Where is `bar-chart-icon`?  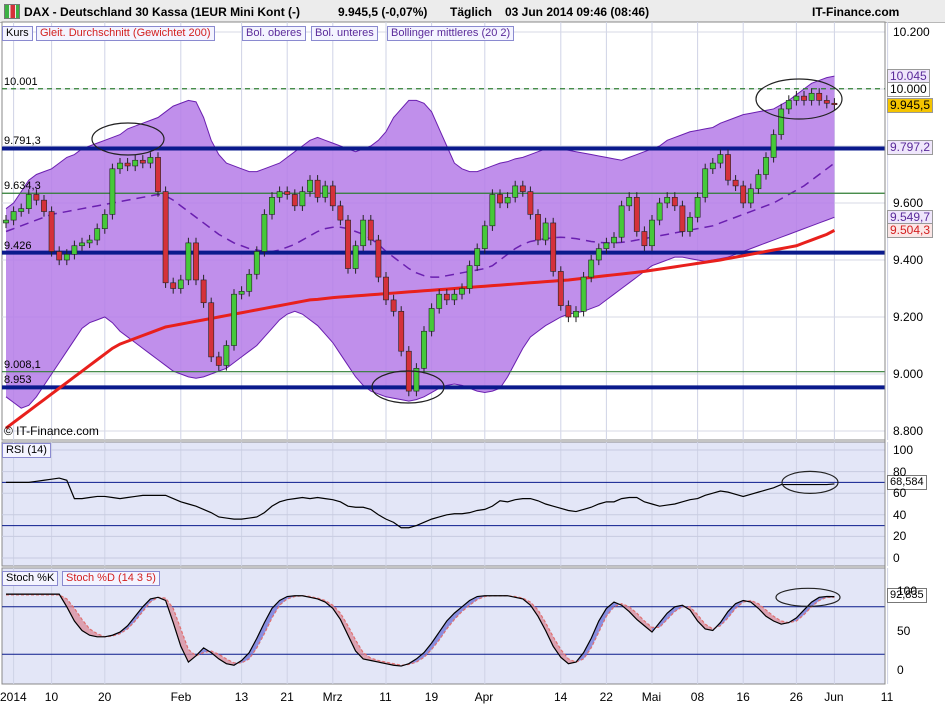 bar-chart-icon is located at coordinates (12, 11).